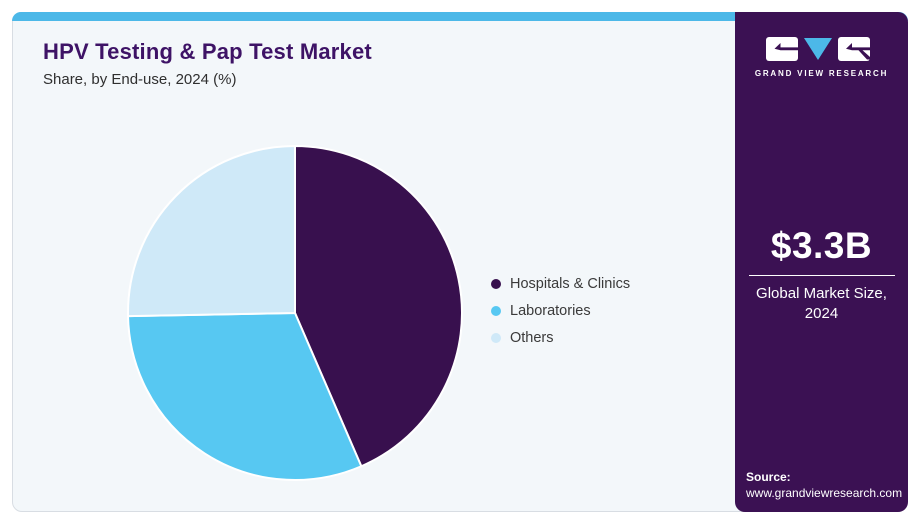 The width and height of the screenshot is (916, 524). What do you see at coordinates (245, 396) in the screenshot?
I see `pie-slice-laboratories` at bounding box center [245, 396].